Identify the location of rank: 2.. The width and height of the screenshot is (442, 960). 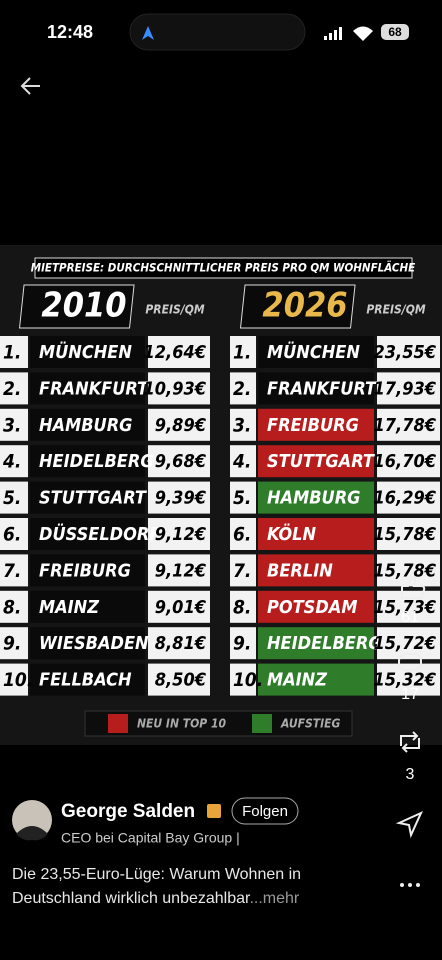
(242, 389).